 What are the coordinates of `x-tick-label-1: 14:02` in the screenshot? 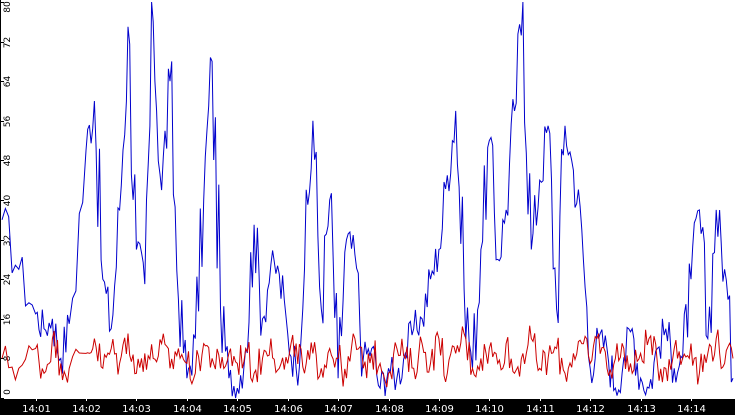 It's located at (86, 409).